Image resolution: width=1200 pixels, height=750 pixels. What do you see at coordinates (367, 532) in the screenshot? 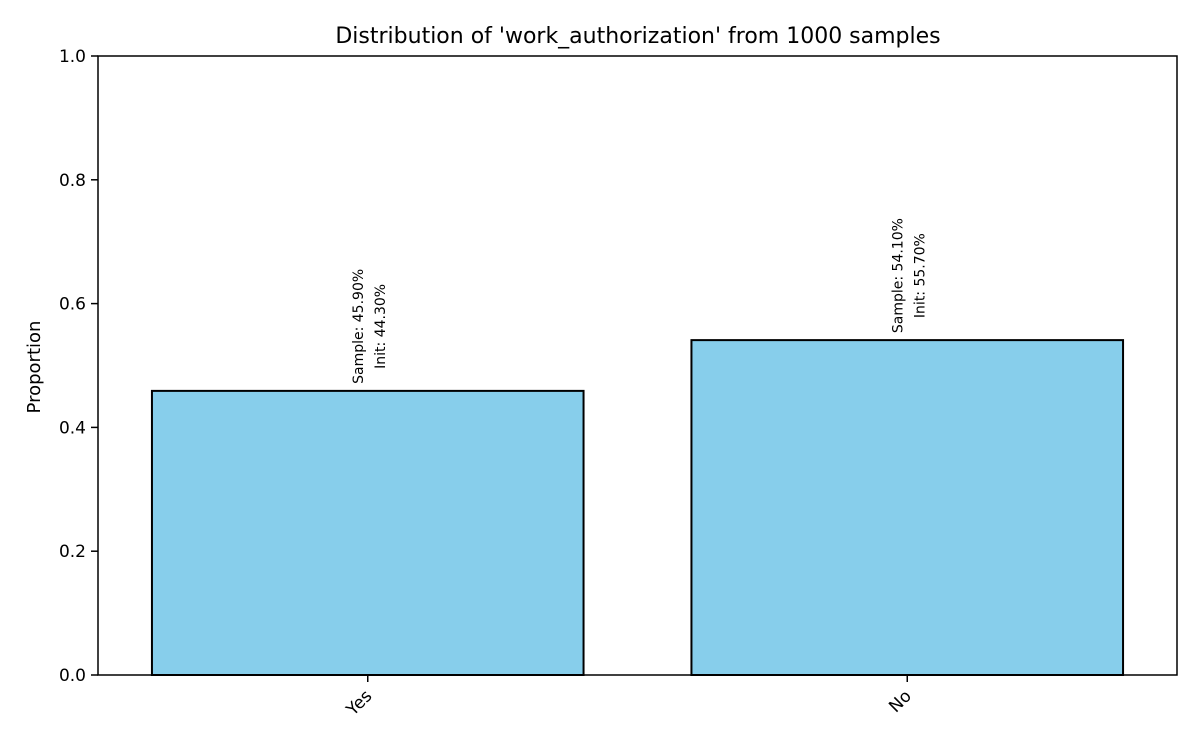
I see `bar-yes` at bounding box center [367, 532].